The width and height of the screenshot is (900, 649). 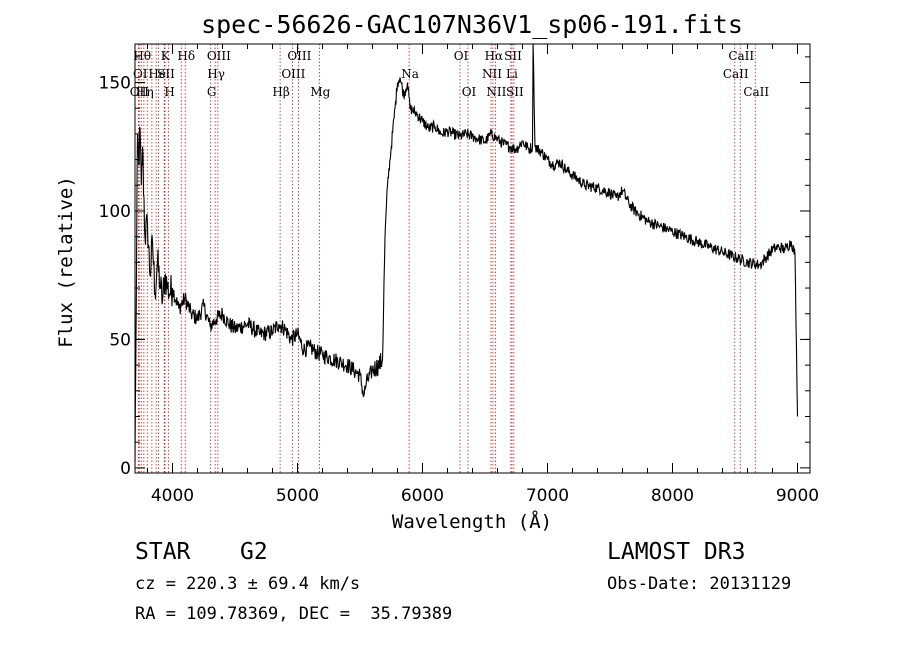 What do you see at coordinates (163, 552) in the screenshot?
I see `object-class: STAR` at bounding box center [163, 552].